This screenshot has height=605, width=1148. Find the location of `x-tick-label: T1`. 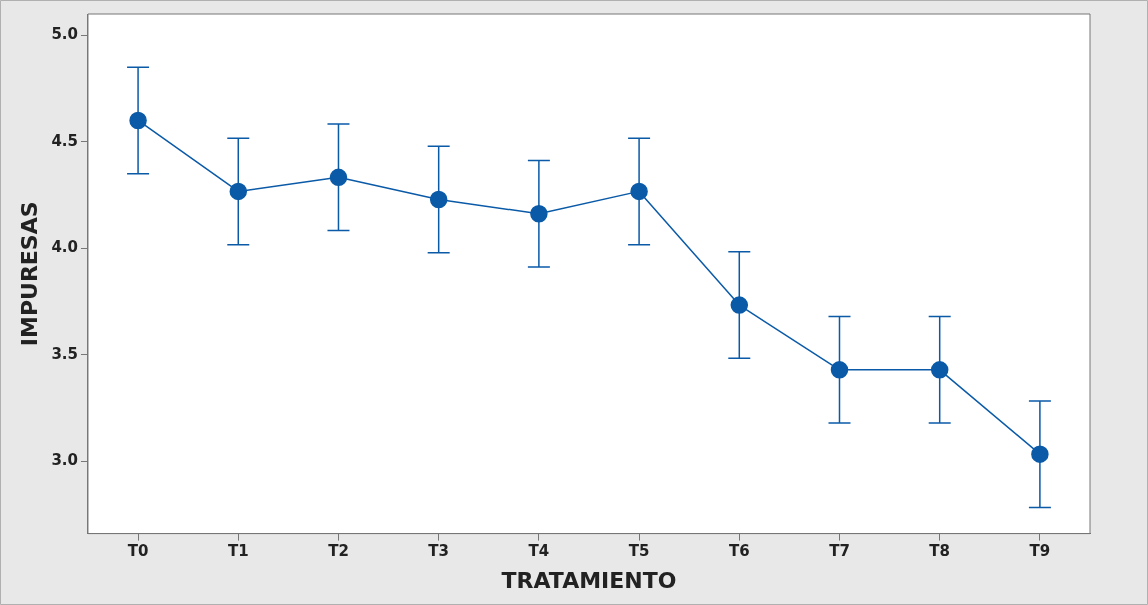

x-tick-label: T1 is located at coordinates (238, 551).